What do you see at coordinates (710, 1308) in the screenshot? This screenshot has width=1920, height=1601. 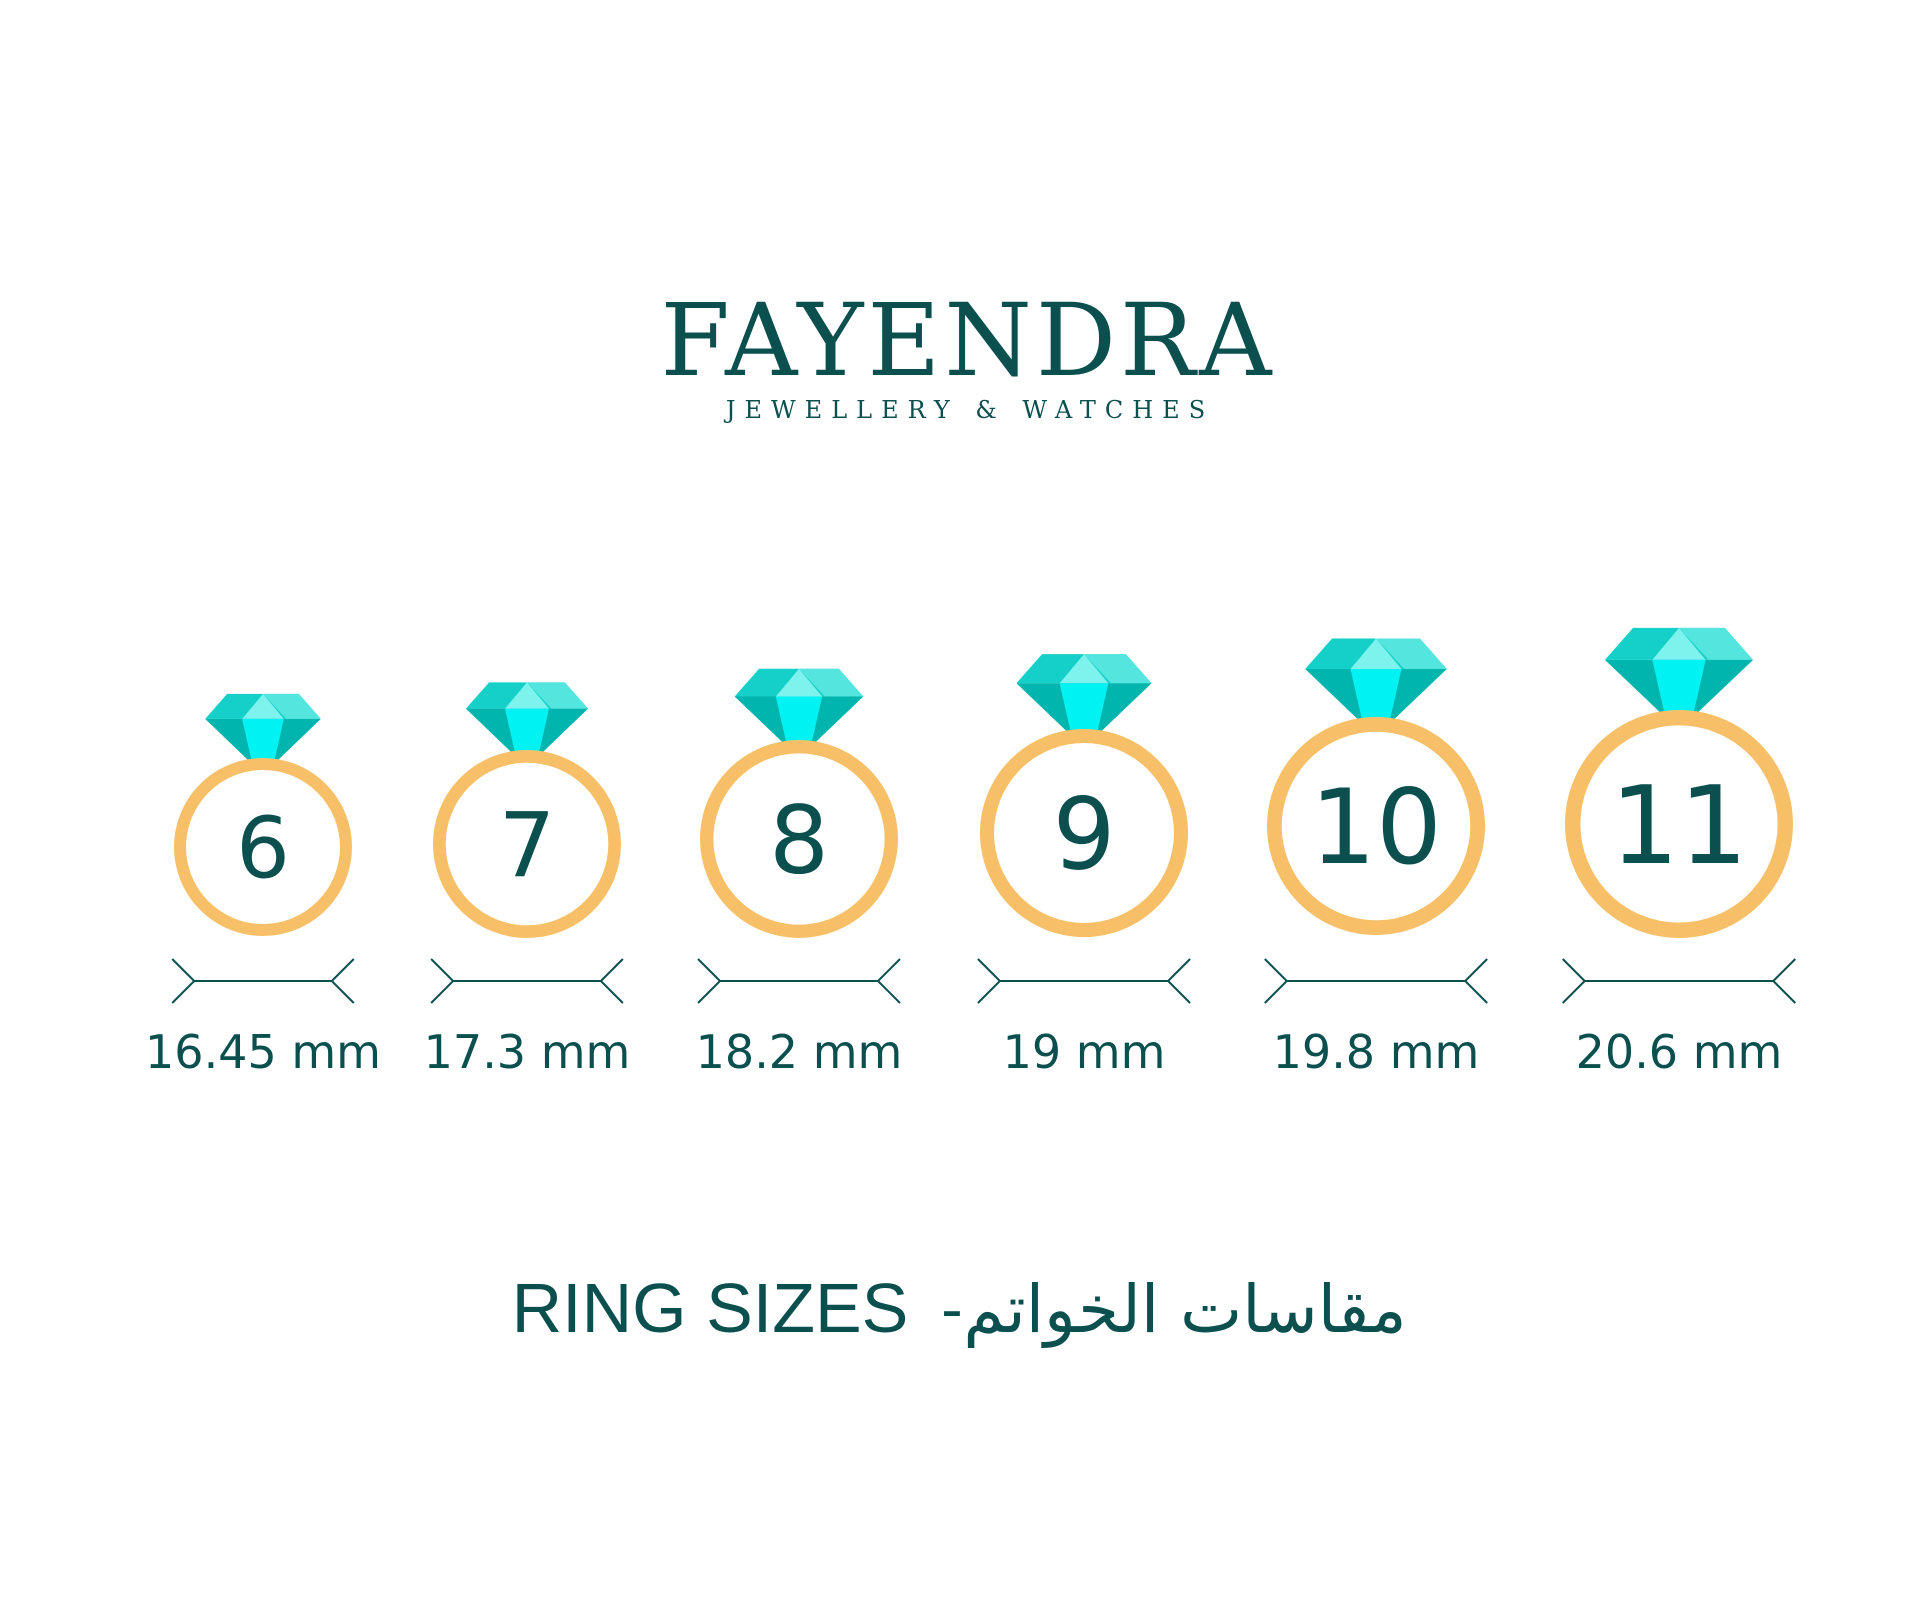 I see `footer-title-en: RING SIZES` at bounding box center [710, 1308].